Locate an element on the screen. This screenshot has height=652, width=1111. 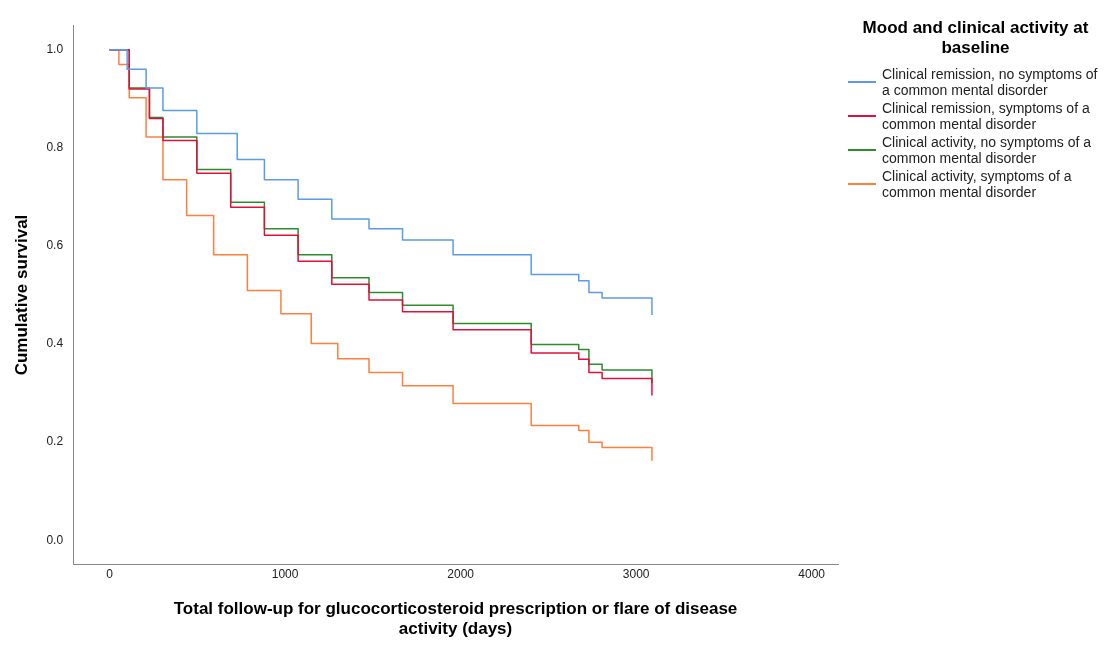
y-tick-label: 0.2 is located at coordinates (55, 441).